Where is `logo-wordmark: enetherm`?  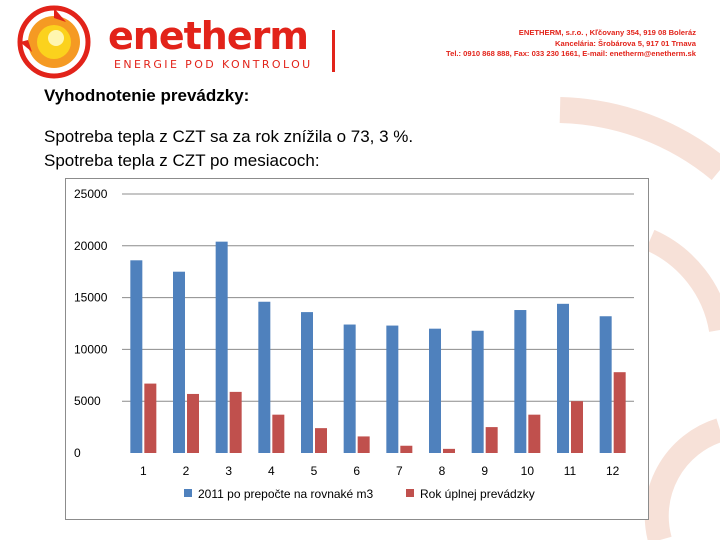 logo-wordmark: enetherm is located at coordinates (208, 36).